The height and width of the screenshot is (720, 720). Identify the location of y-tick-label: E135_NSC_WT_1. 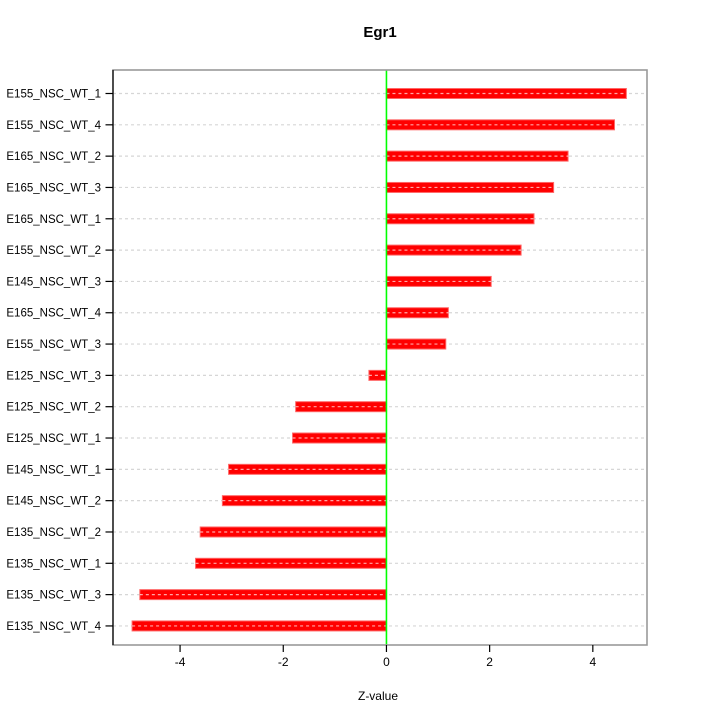
(53, 564).